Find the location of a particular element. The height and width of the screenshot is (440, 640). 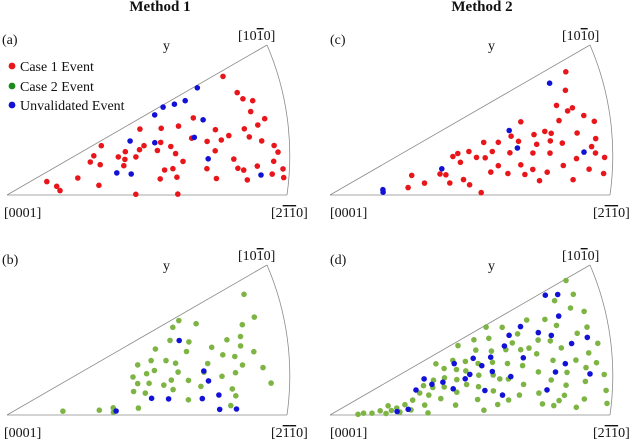

sector-arc is located at coordinates (278, 120).